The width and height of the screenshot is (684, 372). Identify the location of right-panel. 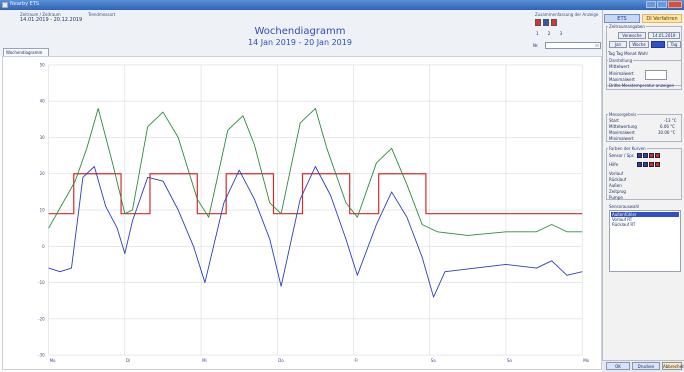
(643, 191).